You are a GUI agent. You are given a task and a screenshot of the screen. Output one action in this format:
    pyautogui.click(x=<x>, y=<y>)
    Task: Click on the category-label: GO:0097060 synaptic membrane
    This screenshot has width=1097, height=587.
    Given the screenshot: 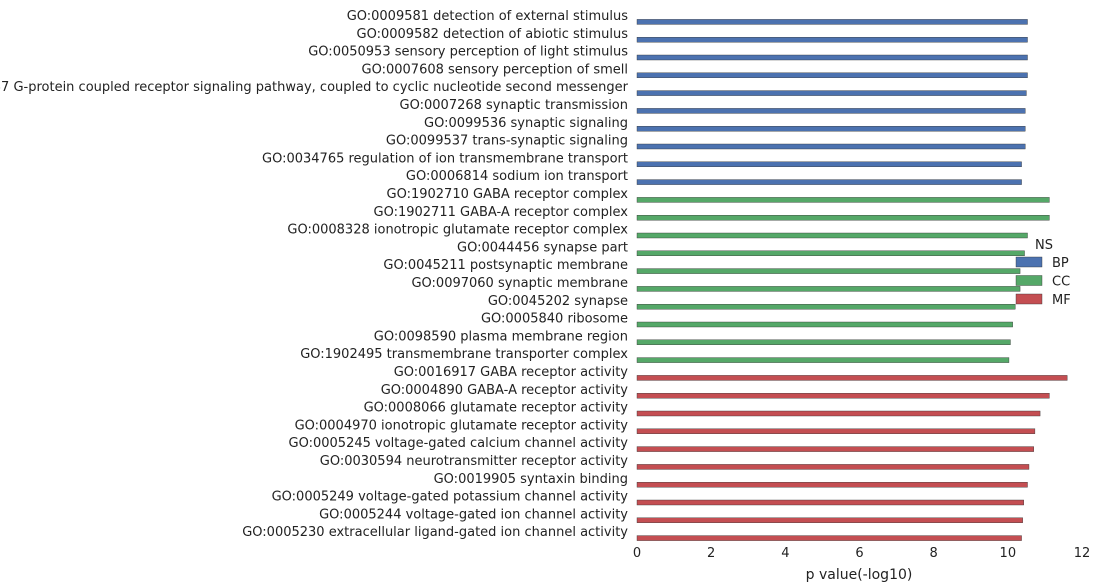 What is the action you would take?
    pyautogui.click(x=519, y=283)
    